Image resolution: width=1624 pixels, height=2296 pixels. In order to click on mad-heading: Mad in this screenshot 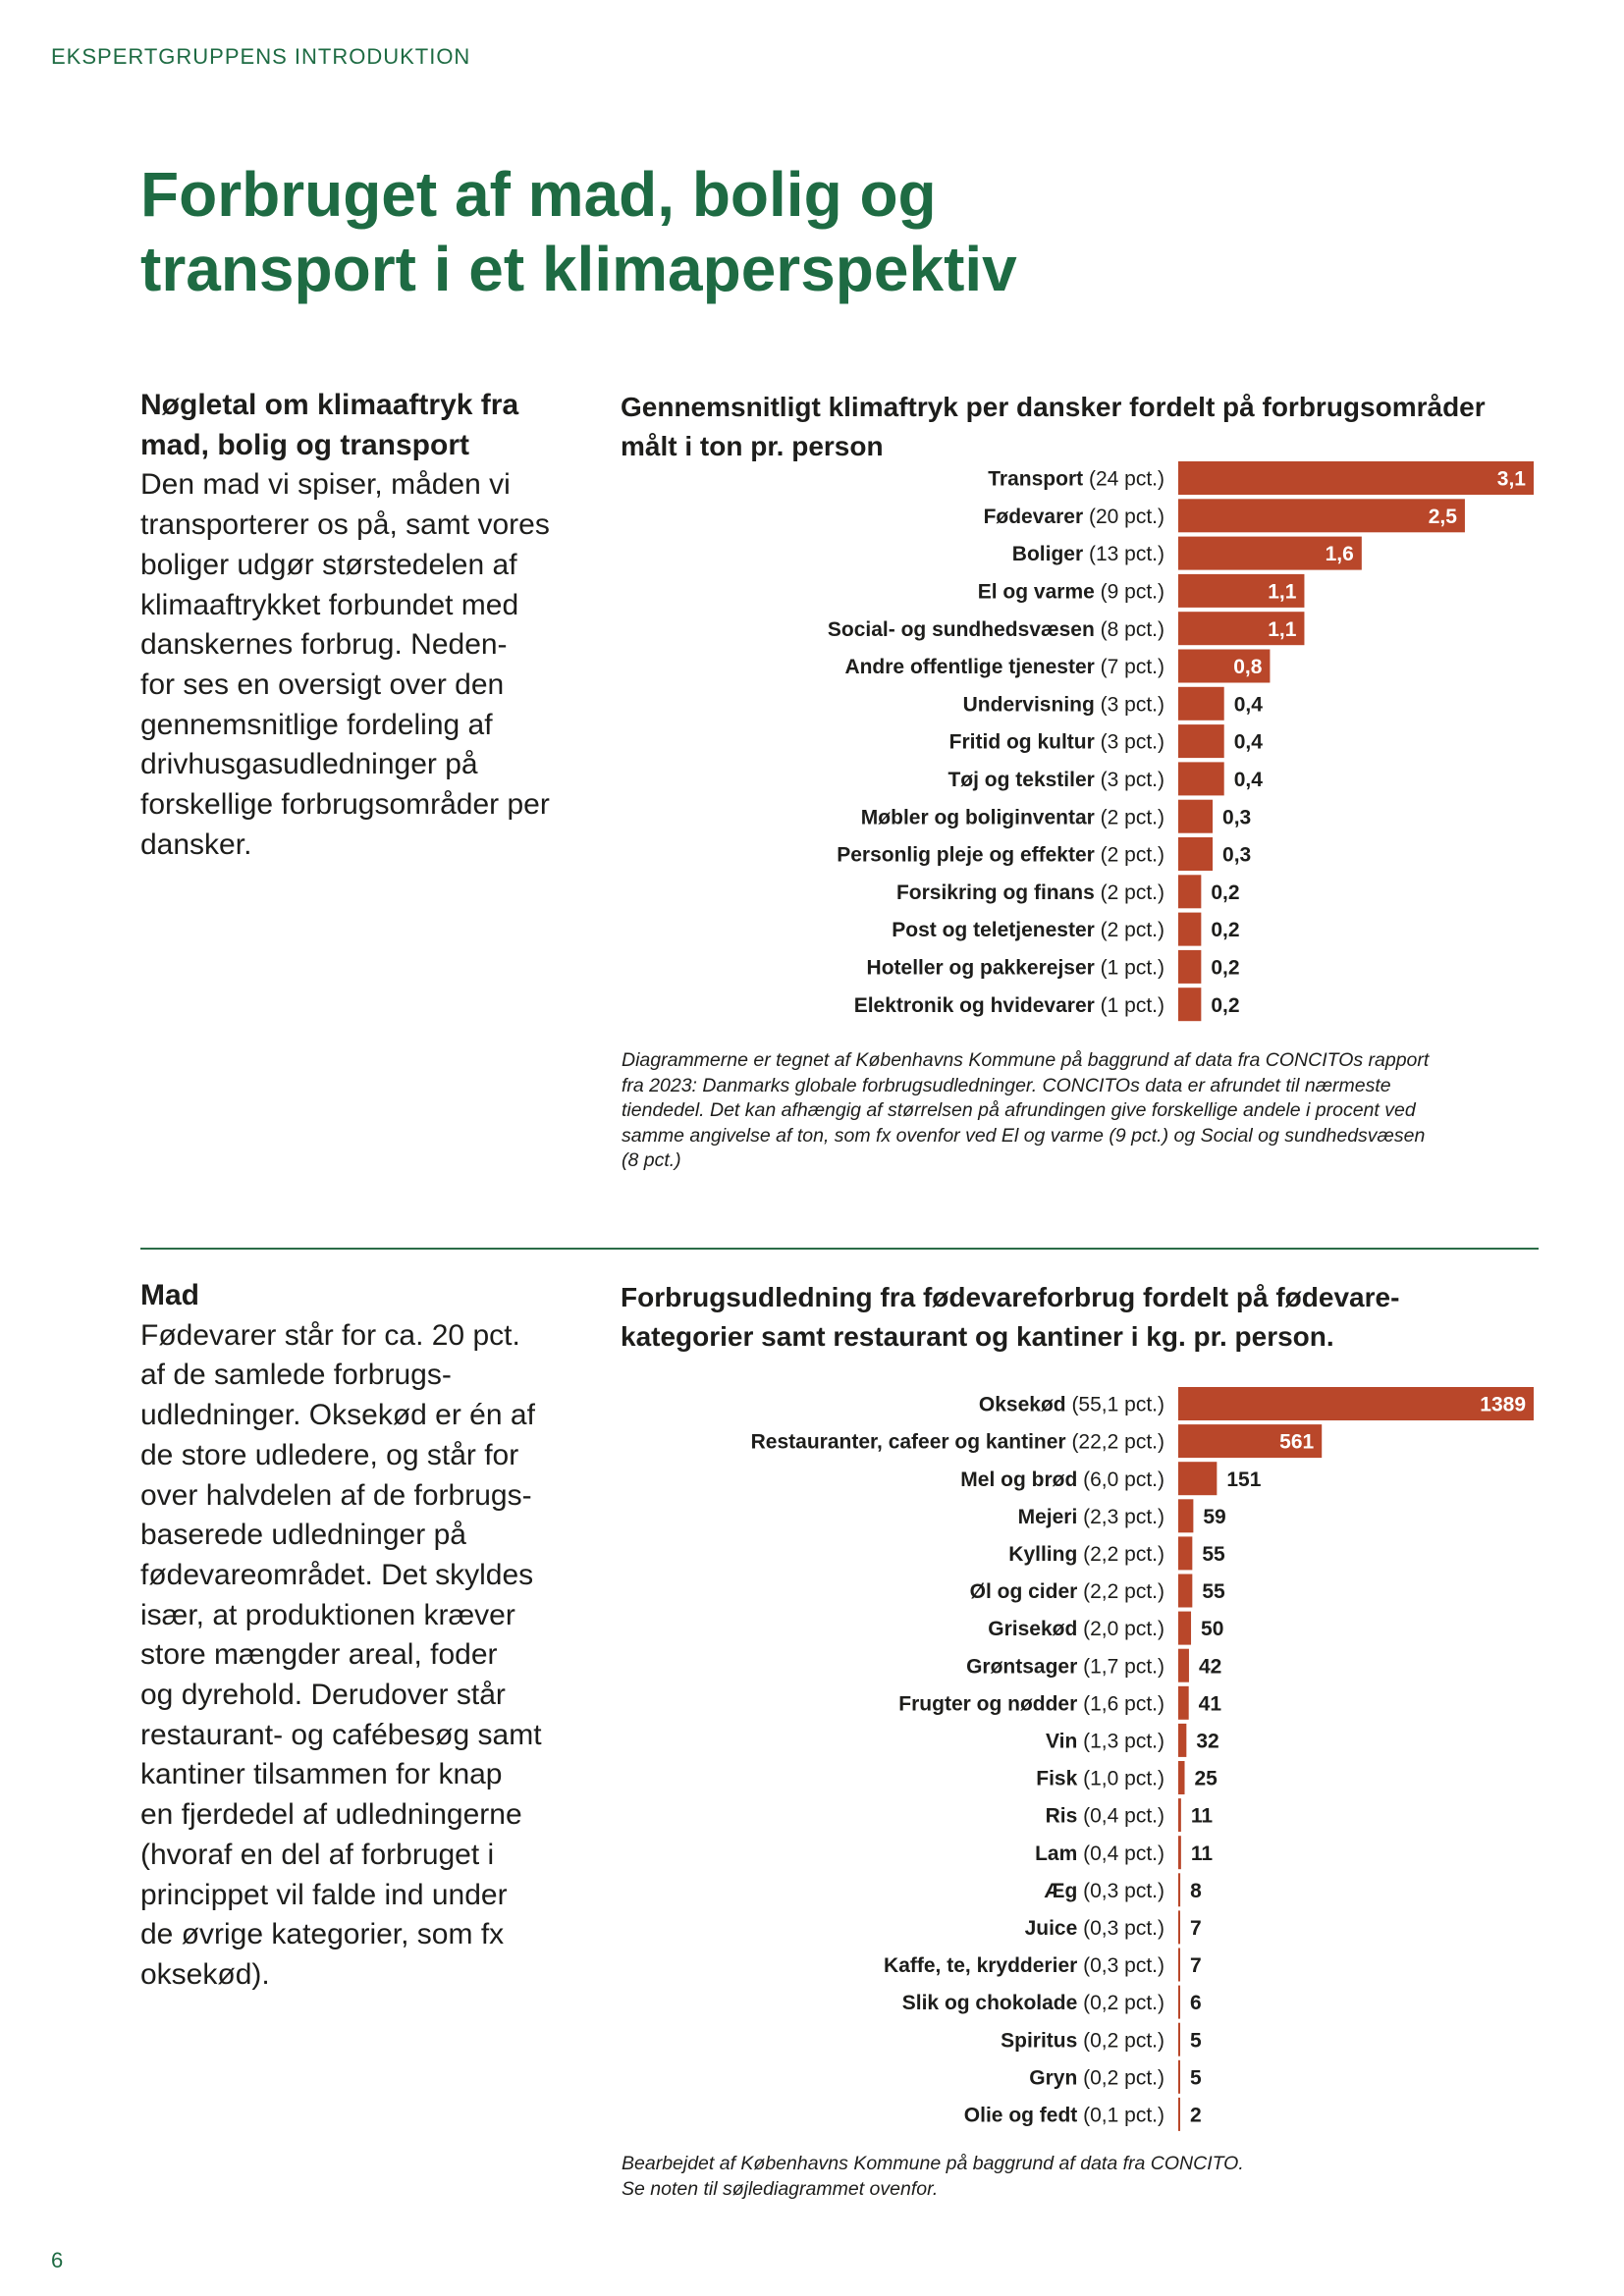, I will do `click(169, 1295)`.